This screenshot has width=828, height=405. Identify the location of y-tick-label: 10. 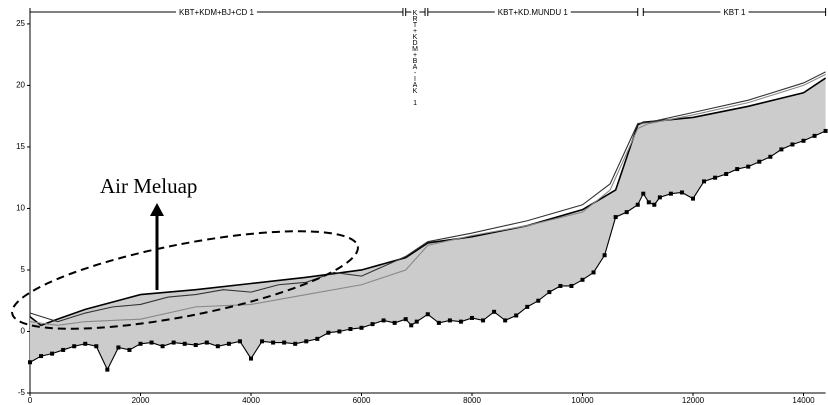
(20, 208).